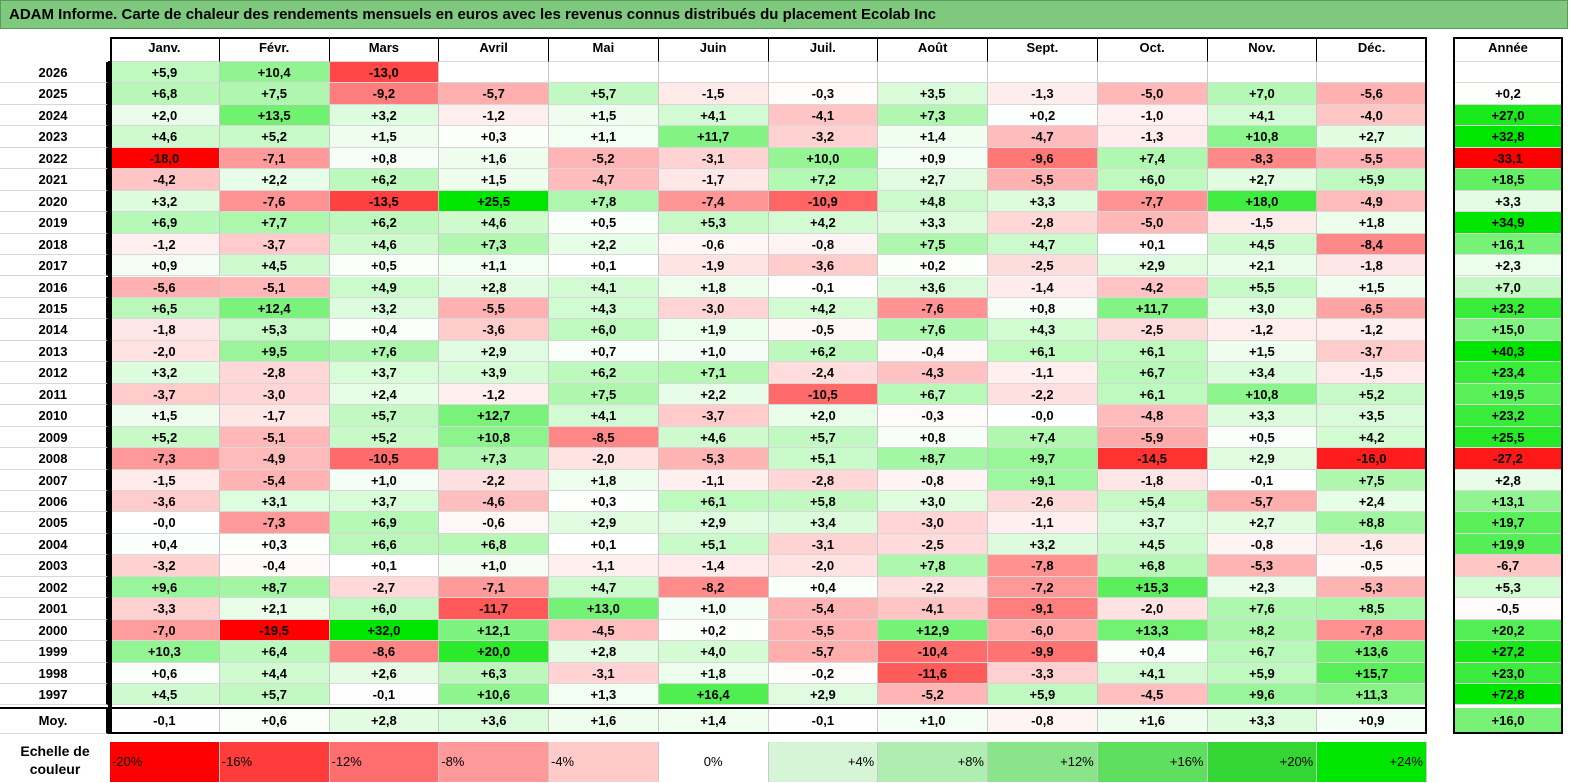  I want to click on heatmap-cell: +15,7, so click(1372, 673).